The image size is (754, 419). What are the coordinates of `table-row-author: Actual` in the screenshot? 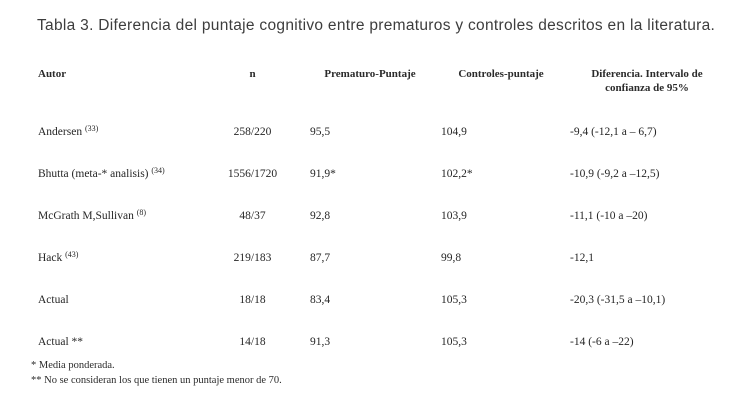 It's located at (121, 310).